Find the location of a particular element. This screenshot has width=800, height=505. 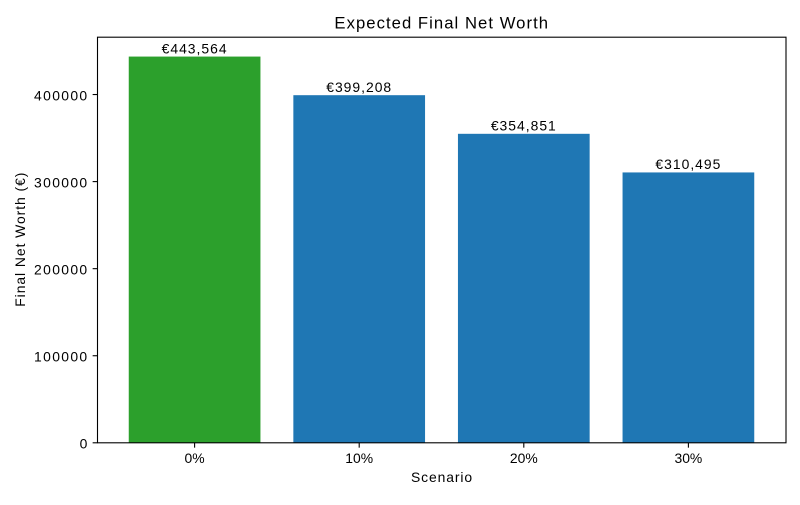

svg-text: 100000 is located at coordinates (61, 357).